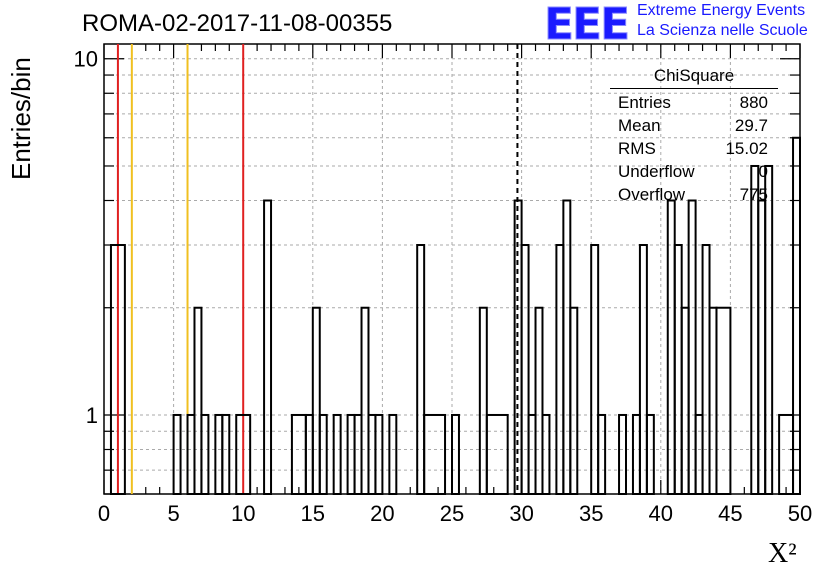 The height and width of the screenshot is (572, 836). Describe the element at coordinates (452, 513) in the screenshot. I see `x-tick-label: 25` at that location.